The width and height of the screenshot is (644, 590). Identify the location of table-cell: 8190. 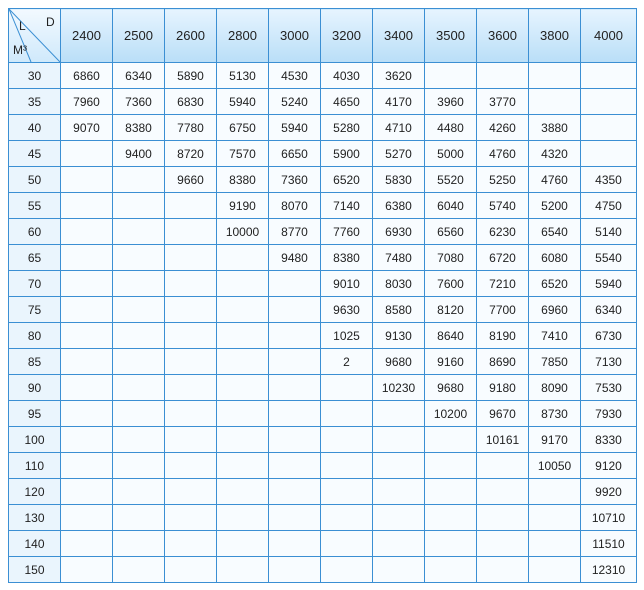
(502, 335).